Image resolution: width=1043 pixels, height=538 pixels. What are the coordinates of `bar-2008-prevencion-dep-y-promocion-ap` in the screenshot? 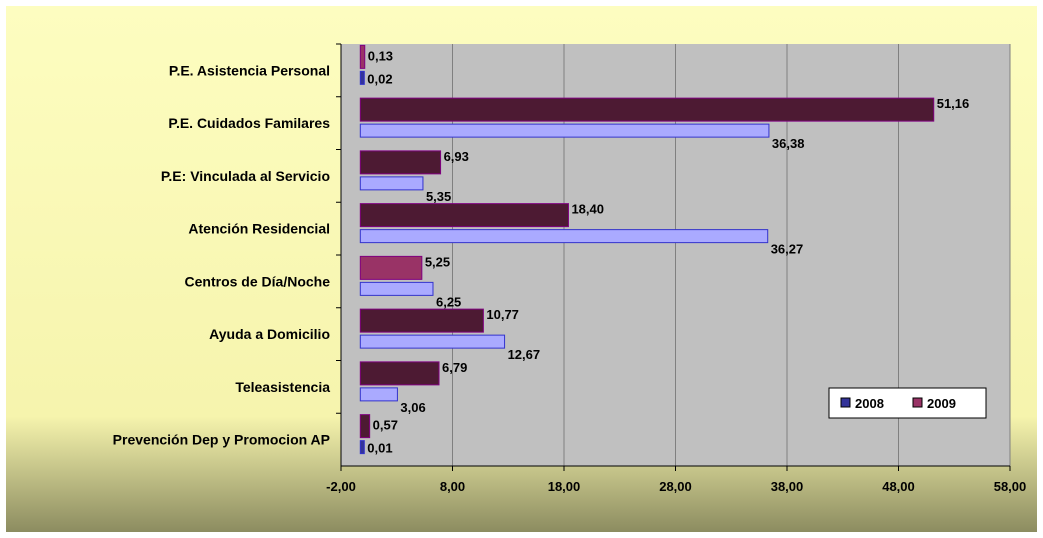 It's located at (362, 447).